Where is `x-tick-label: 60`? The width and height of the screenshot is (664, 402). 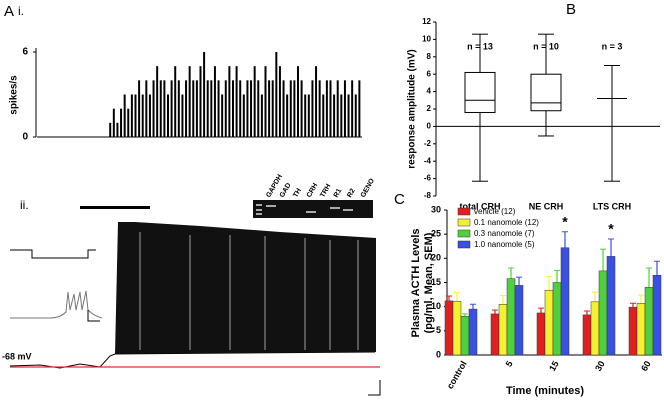 x-tick-label: 60 is located at coordinates (646, 366).